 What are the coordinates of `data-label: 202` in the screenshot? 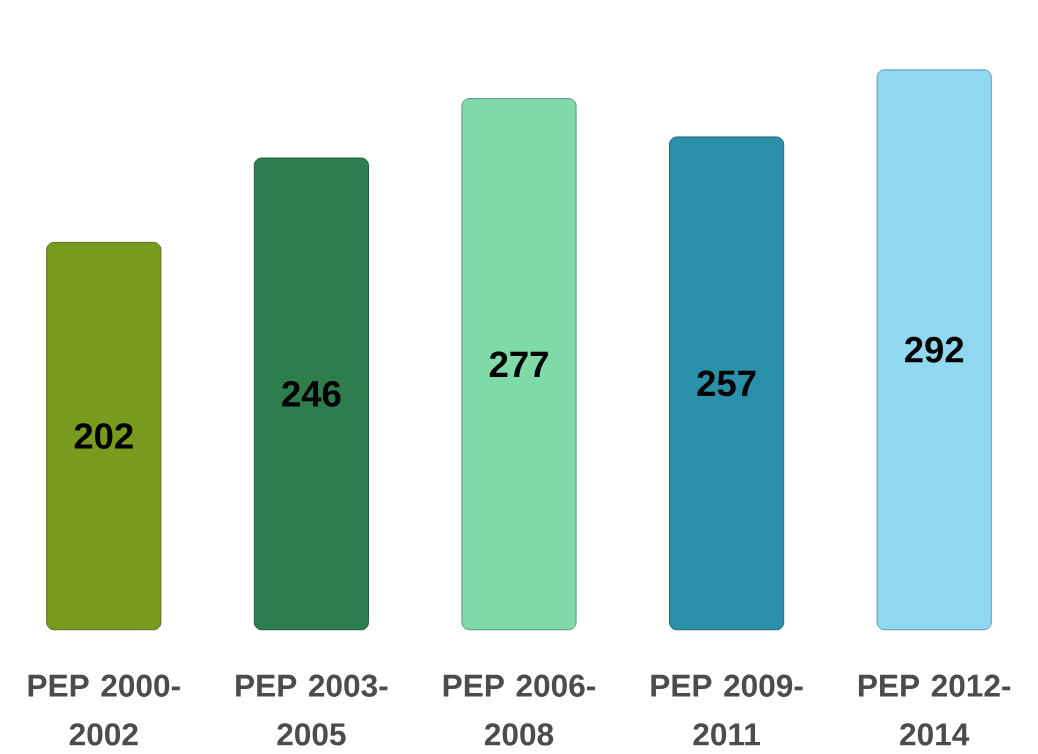 It's located at (103, 436).